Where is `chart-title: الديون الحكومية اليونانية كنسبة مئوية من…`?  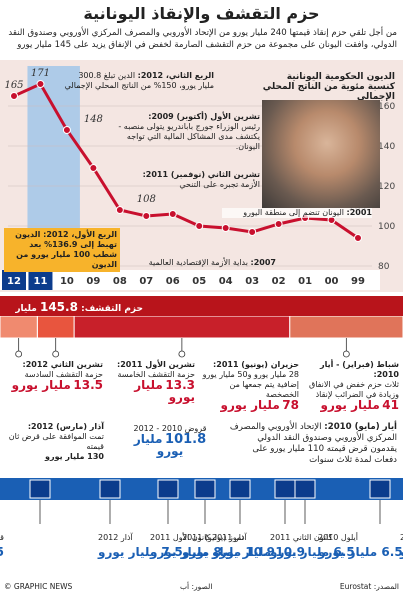
chart-title: الديون الحكومية اليونانية كنسبة مئوية من… is located at coordinates (328, 87).